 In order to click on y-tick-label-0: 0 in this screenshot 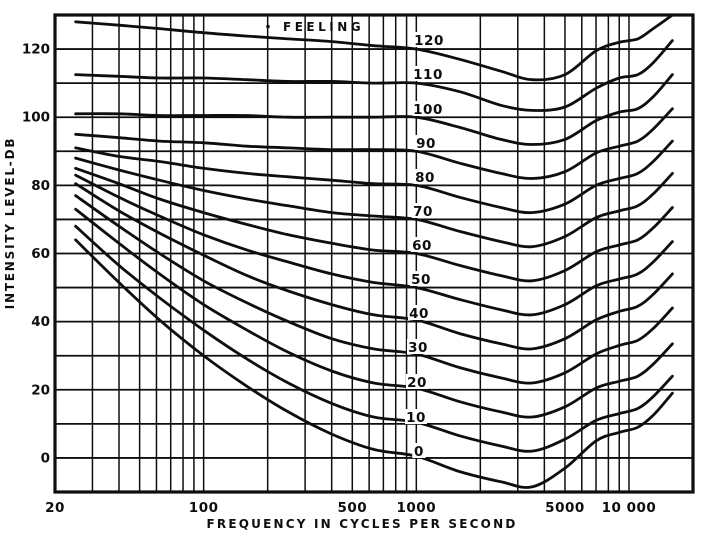, I will do `click(45, 458)`.